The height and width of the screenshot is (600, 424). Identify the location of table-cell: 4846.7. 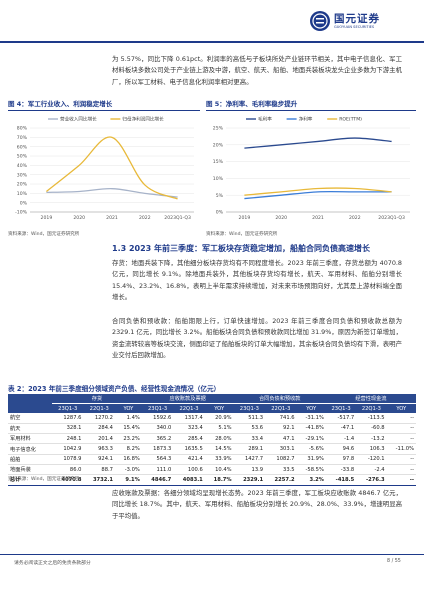
(157, 480).